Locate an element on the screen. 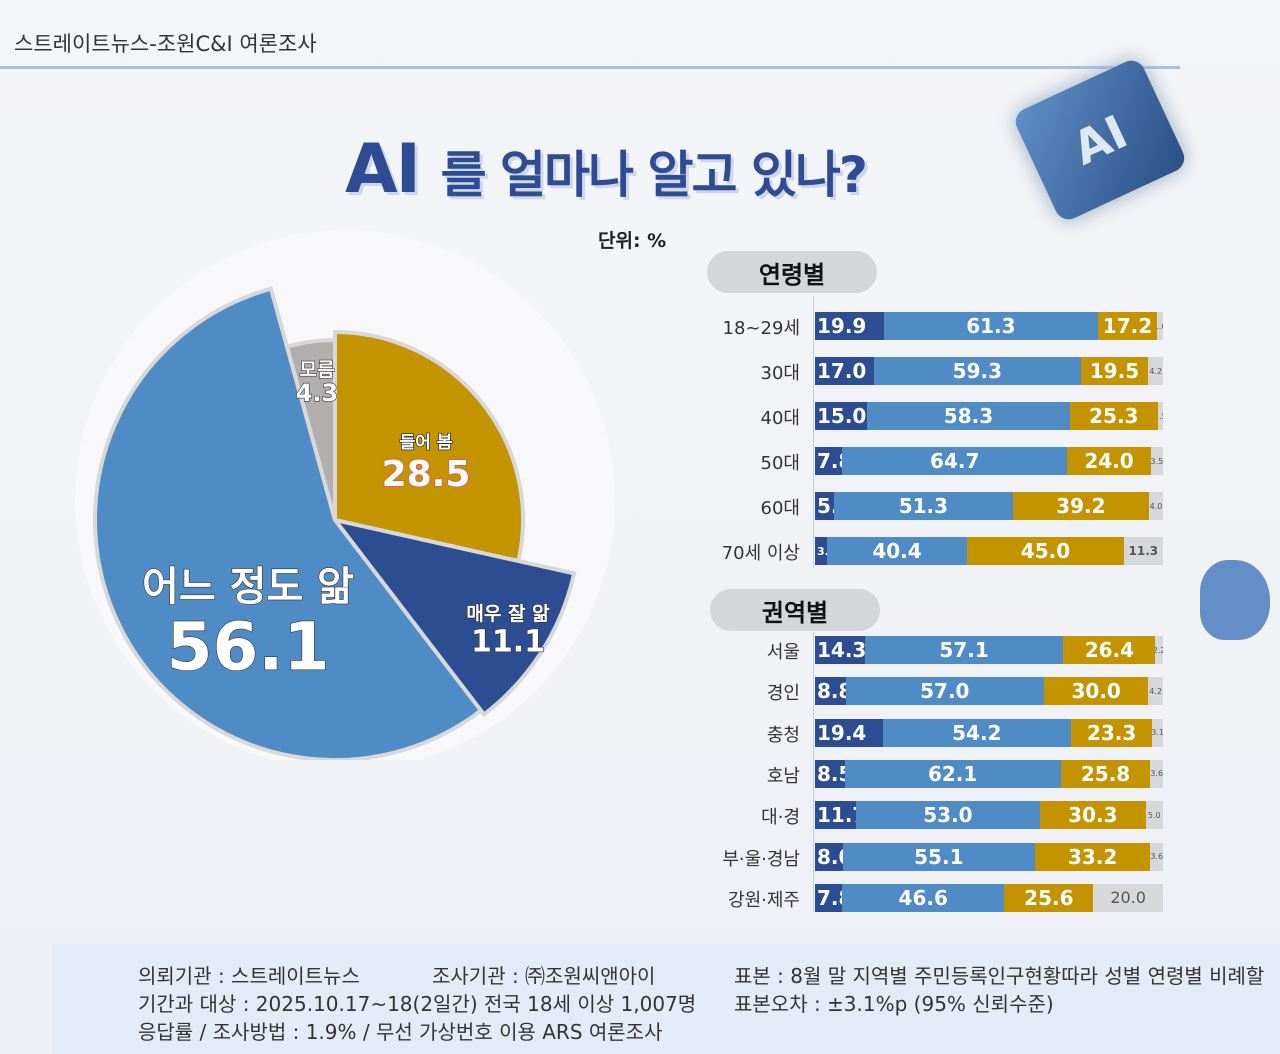 This screenshot has height=1054, width=1280. footer-client: 의뢰기관 : 스트레이트뉴스 is located at coordinates (249, 976).